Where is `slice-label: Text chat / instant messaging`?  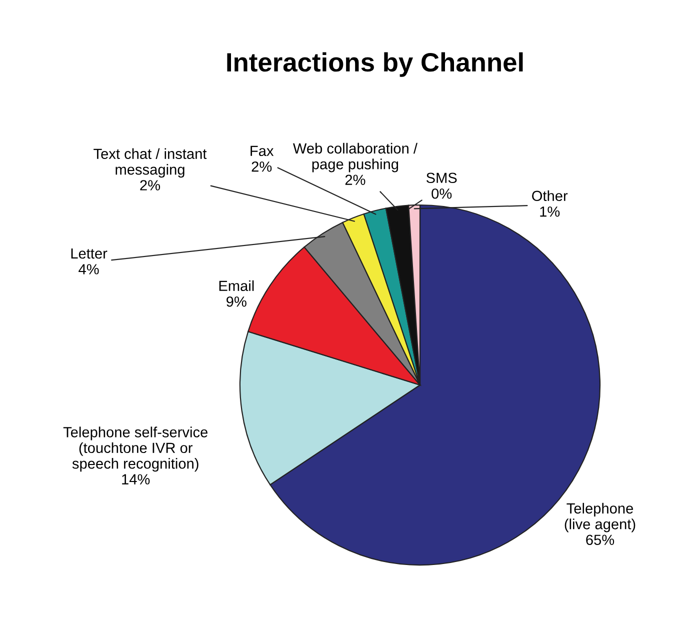
slice-label: Text chat / instant messaging is located at coordinates (150, 163).